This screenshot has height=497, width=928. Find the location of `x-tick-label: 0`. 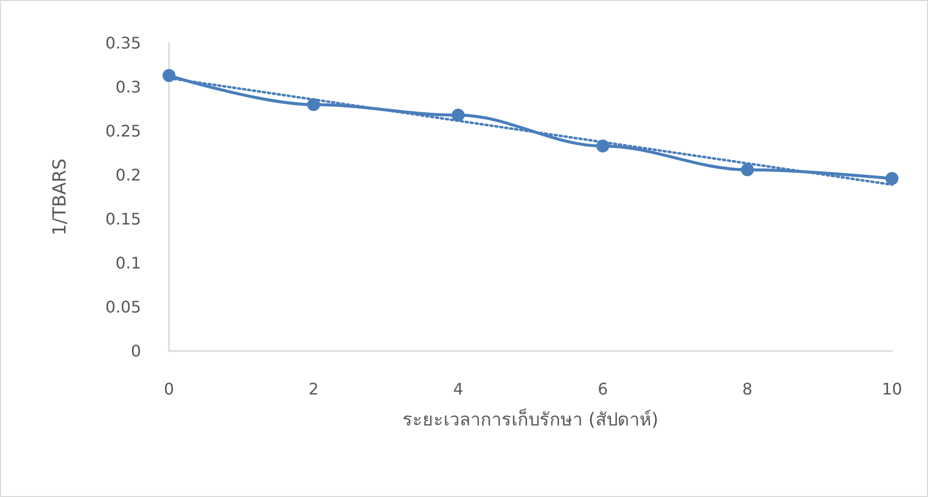

x-tick-label: 0 is located at coordinates (169, 389).